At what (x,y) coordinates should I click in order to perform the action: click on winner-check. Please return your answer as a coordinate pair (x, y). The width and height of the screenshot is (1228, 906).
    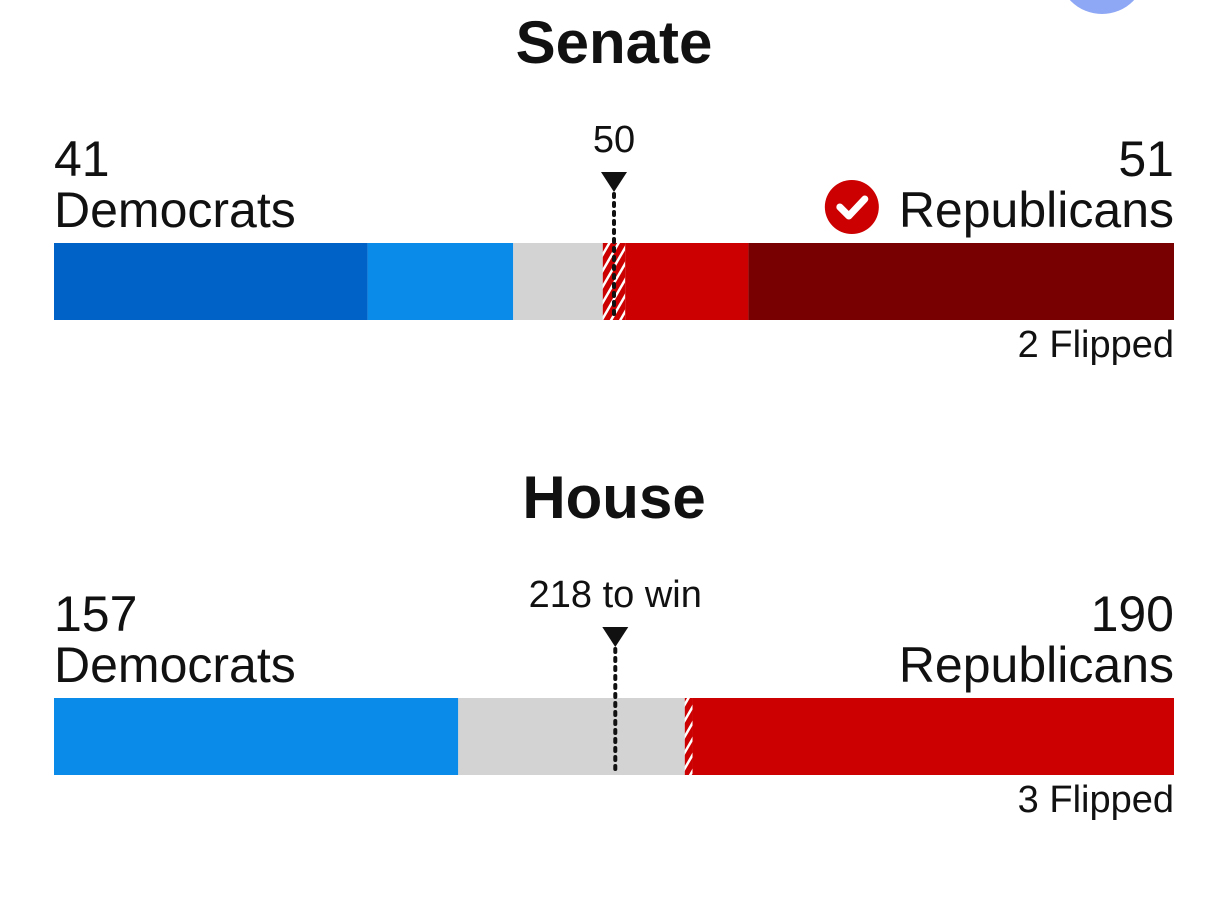
    Looking at the image, I should click on (851, 207).